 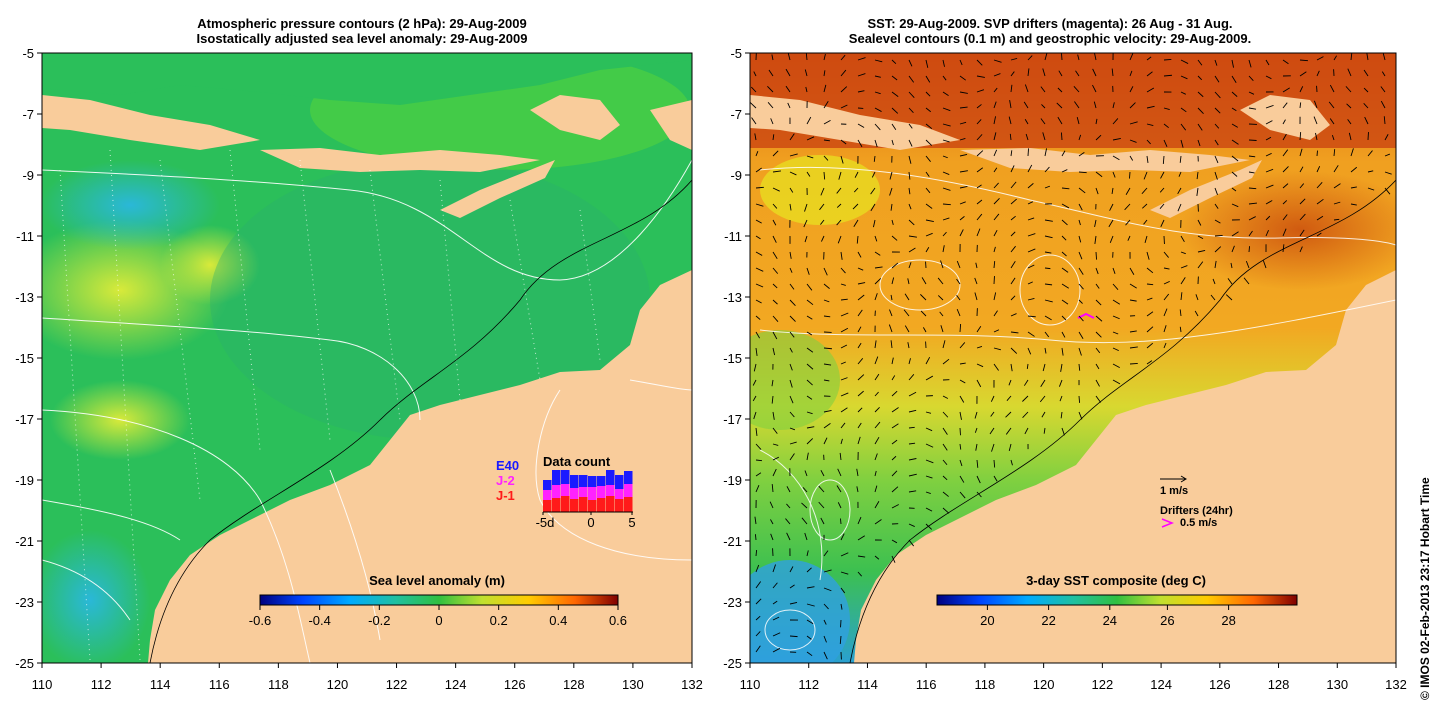 I want to click on lat-tick-label: -17, so click(x=732, y=419).